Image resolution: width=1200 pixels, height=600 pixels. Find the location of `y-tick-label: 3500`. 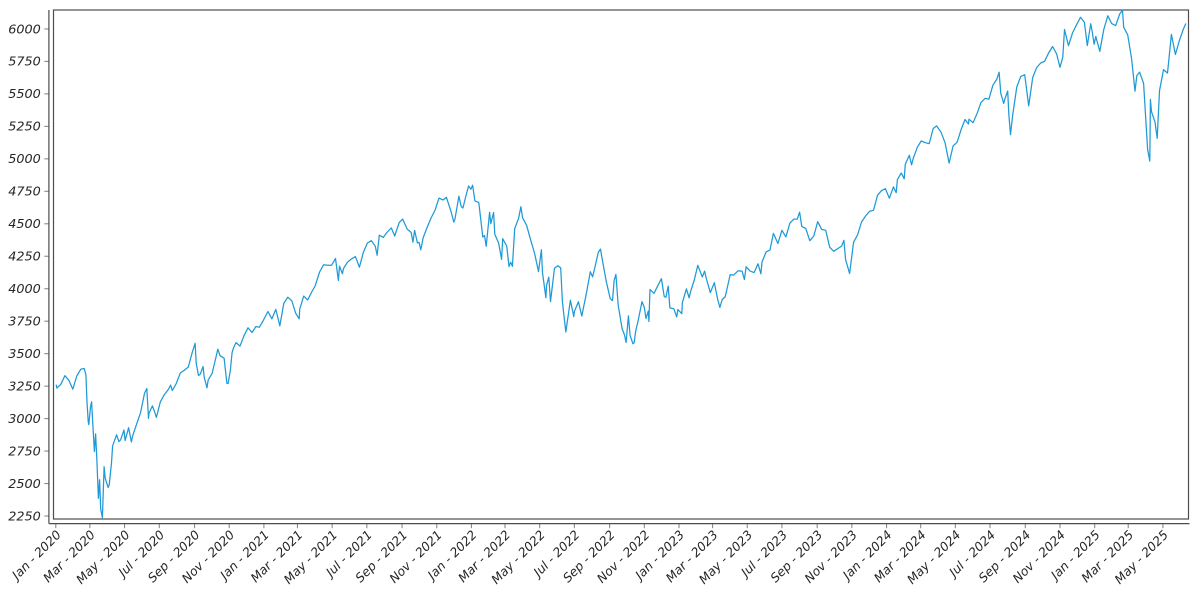

y-tick-label: 3500 is located at coordinates (24, 354).